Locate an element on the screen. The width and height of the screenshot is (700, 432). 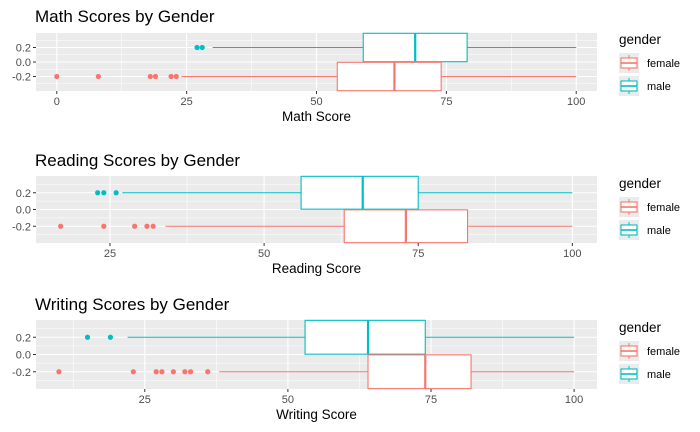
reading-legend-title: gender is located at coordinates (640, 183).